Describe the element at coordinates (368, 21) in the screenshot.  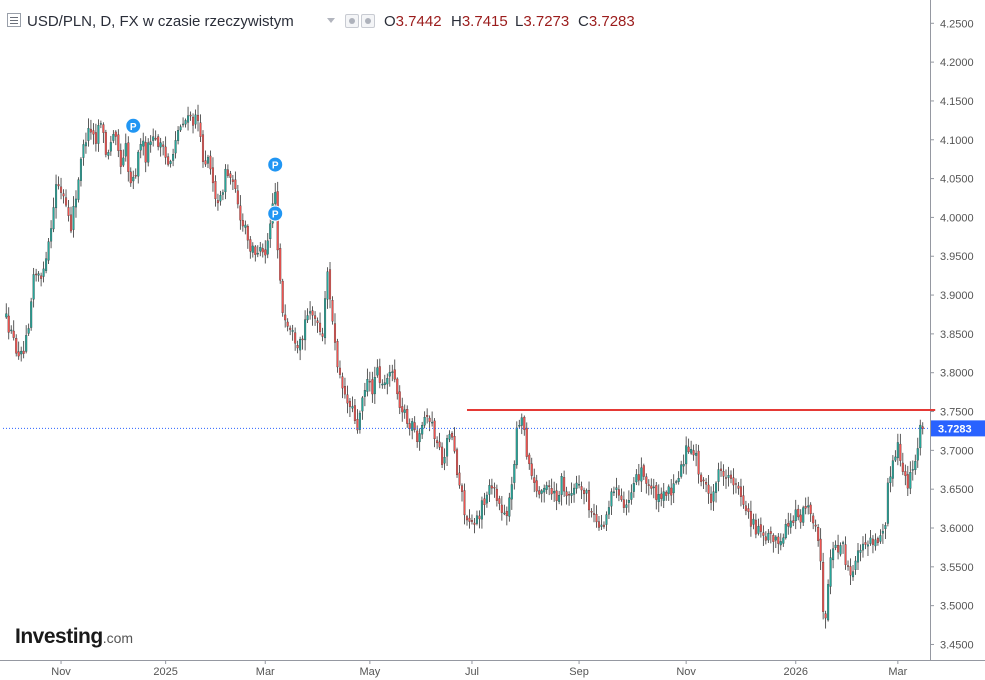
I see `visibility-icon` at that location.